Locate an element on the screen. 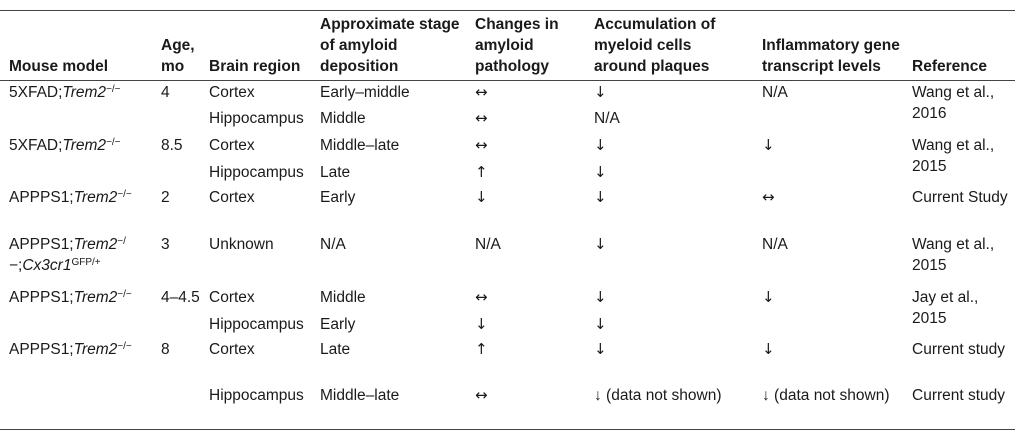  row-1-reference: Wang et al., 2016 is located at coordinates (953, 103).